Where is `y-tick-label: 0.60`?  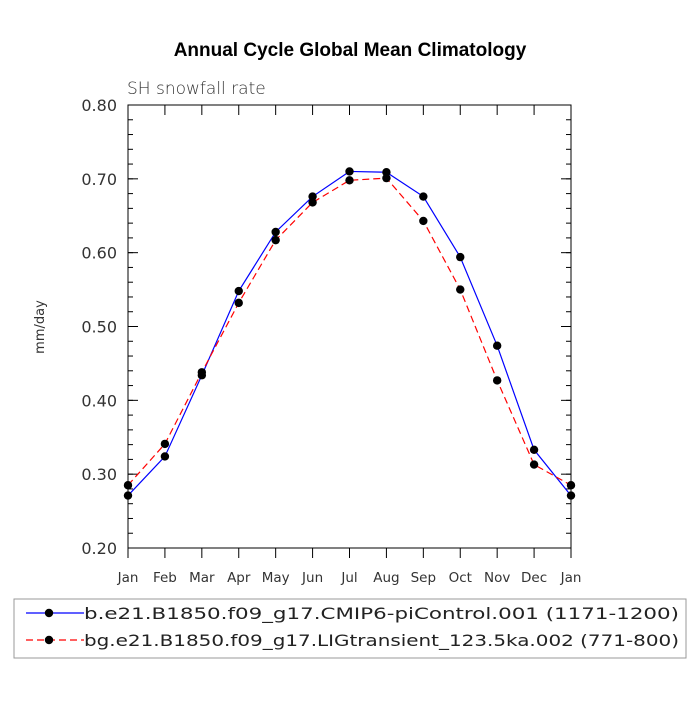
y-tick-label: 0.60 is located at coordinates (99, 253).